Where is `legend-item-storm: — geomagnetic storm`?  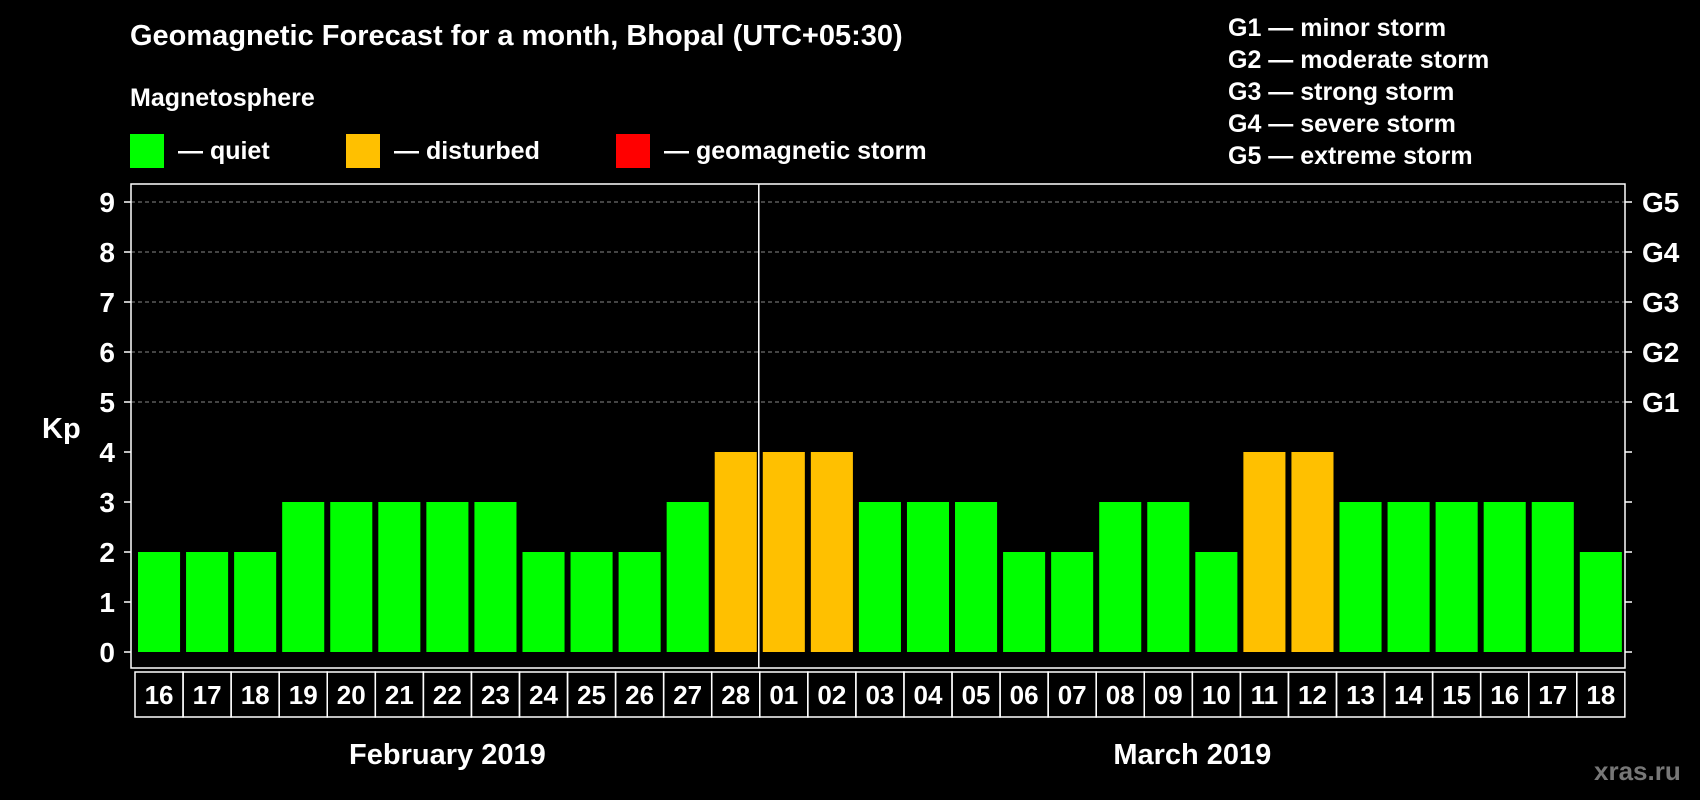
legend-item-storm: — geomagnetic storm is located at coordinates (771, 151).